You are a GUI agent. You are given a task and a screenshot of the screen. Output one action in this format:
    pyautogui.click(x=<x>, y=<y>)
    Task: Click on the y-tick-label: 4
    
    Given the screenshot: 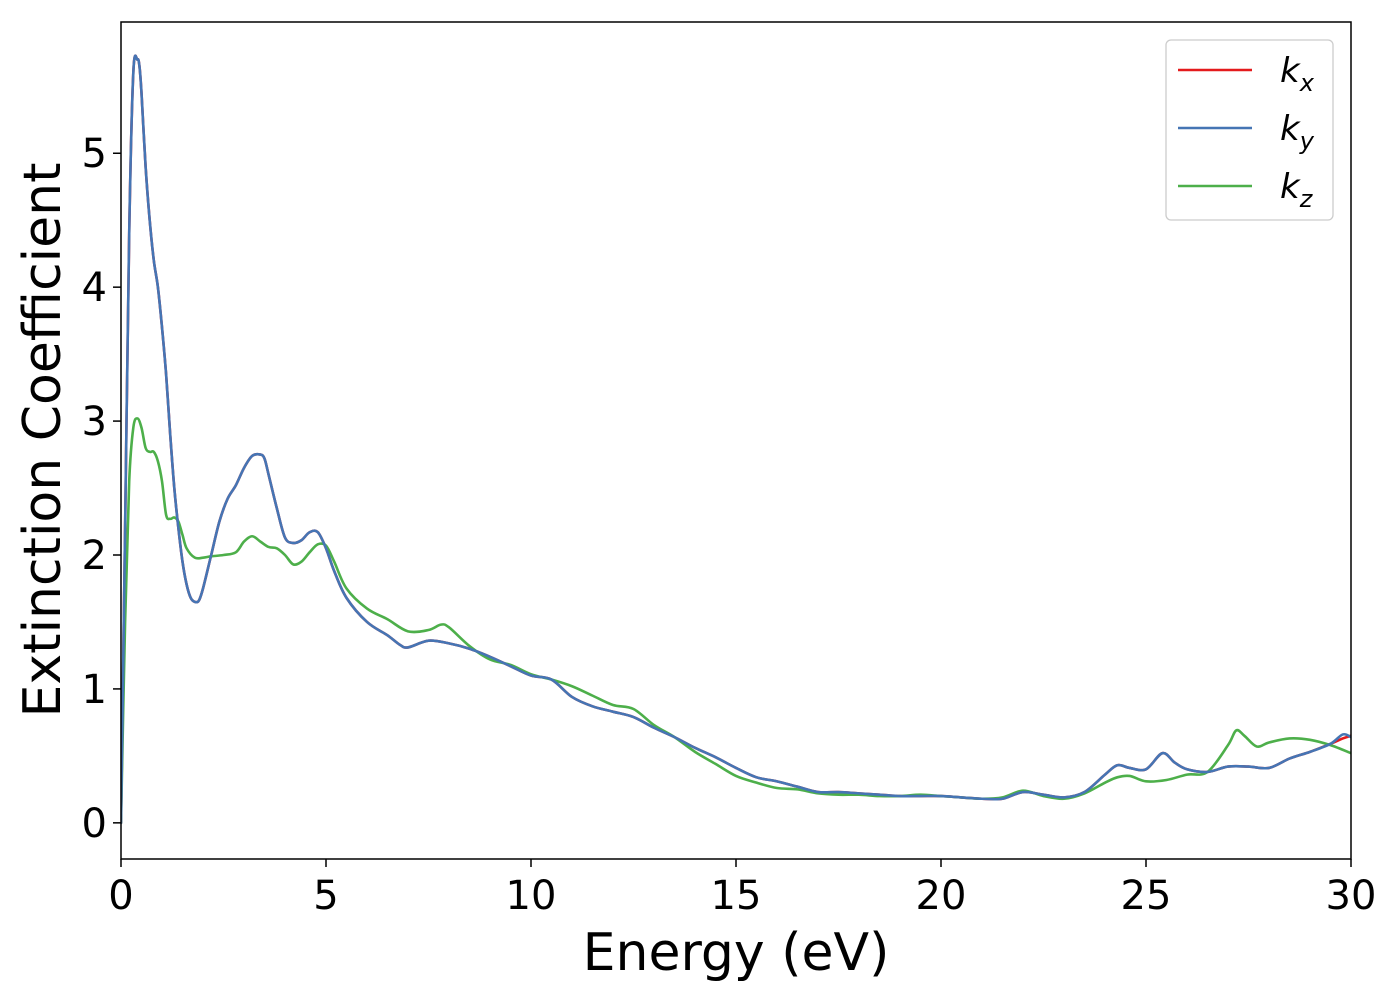 What is the action you would take?
    pyautogui.click(x=94, y=288)
    